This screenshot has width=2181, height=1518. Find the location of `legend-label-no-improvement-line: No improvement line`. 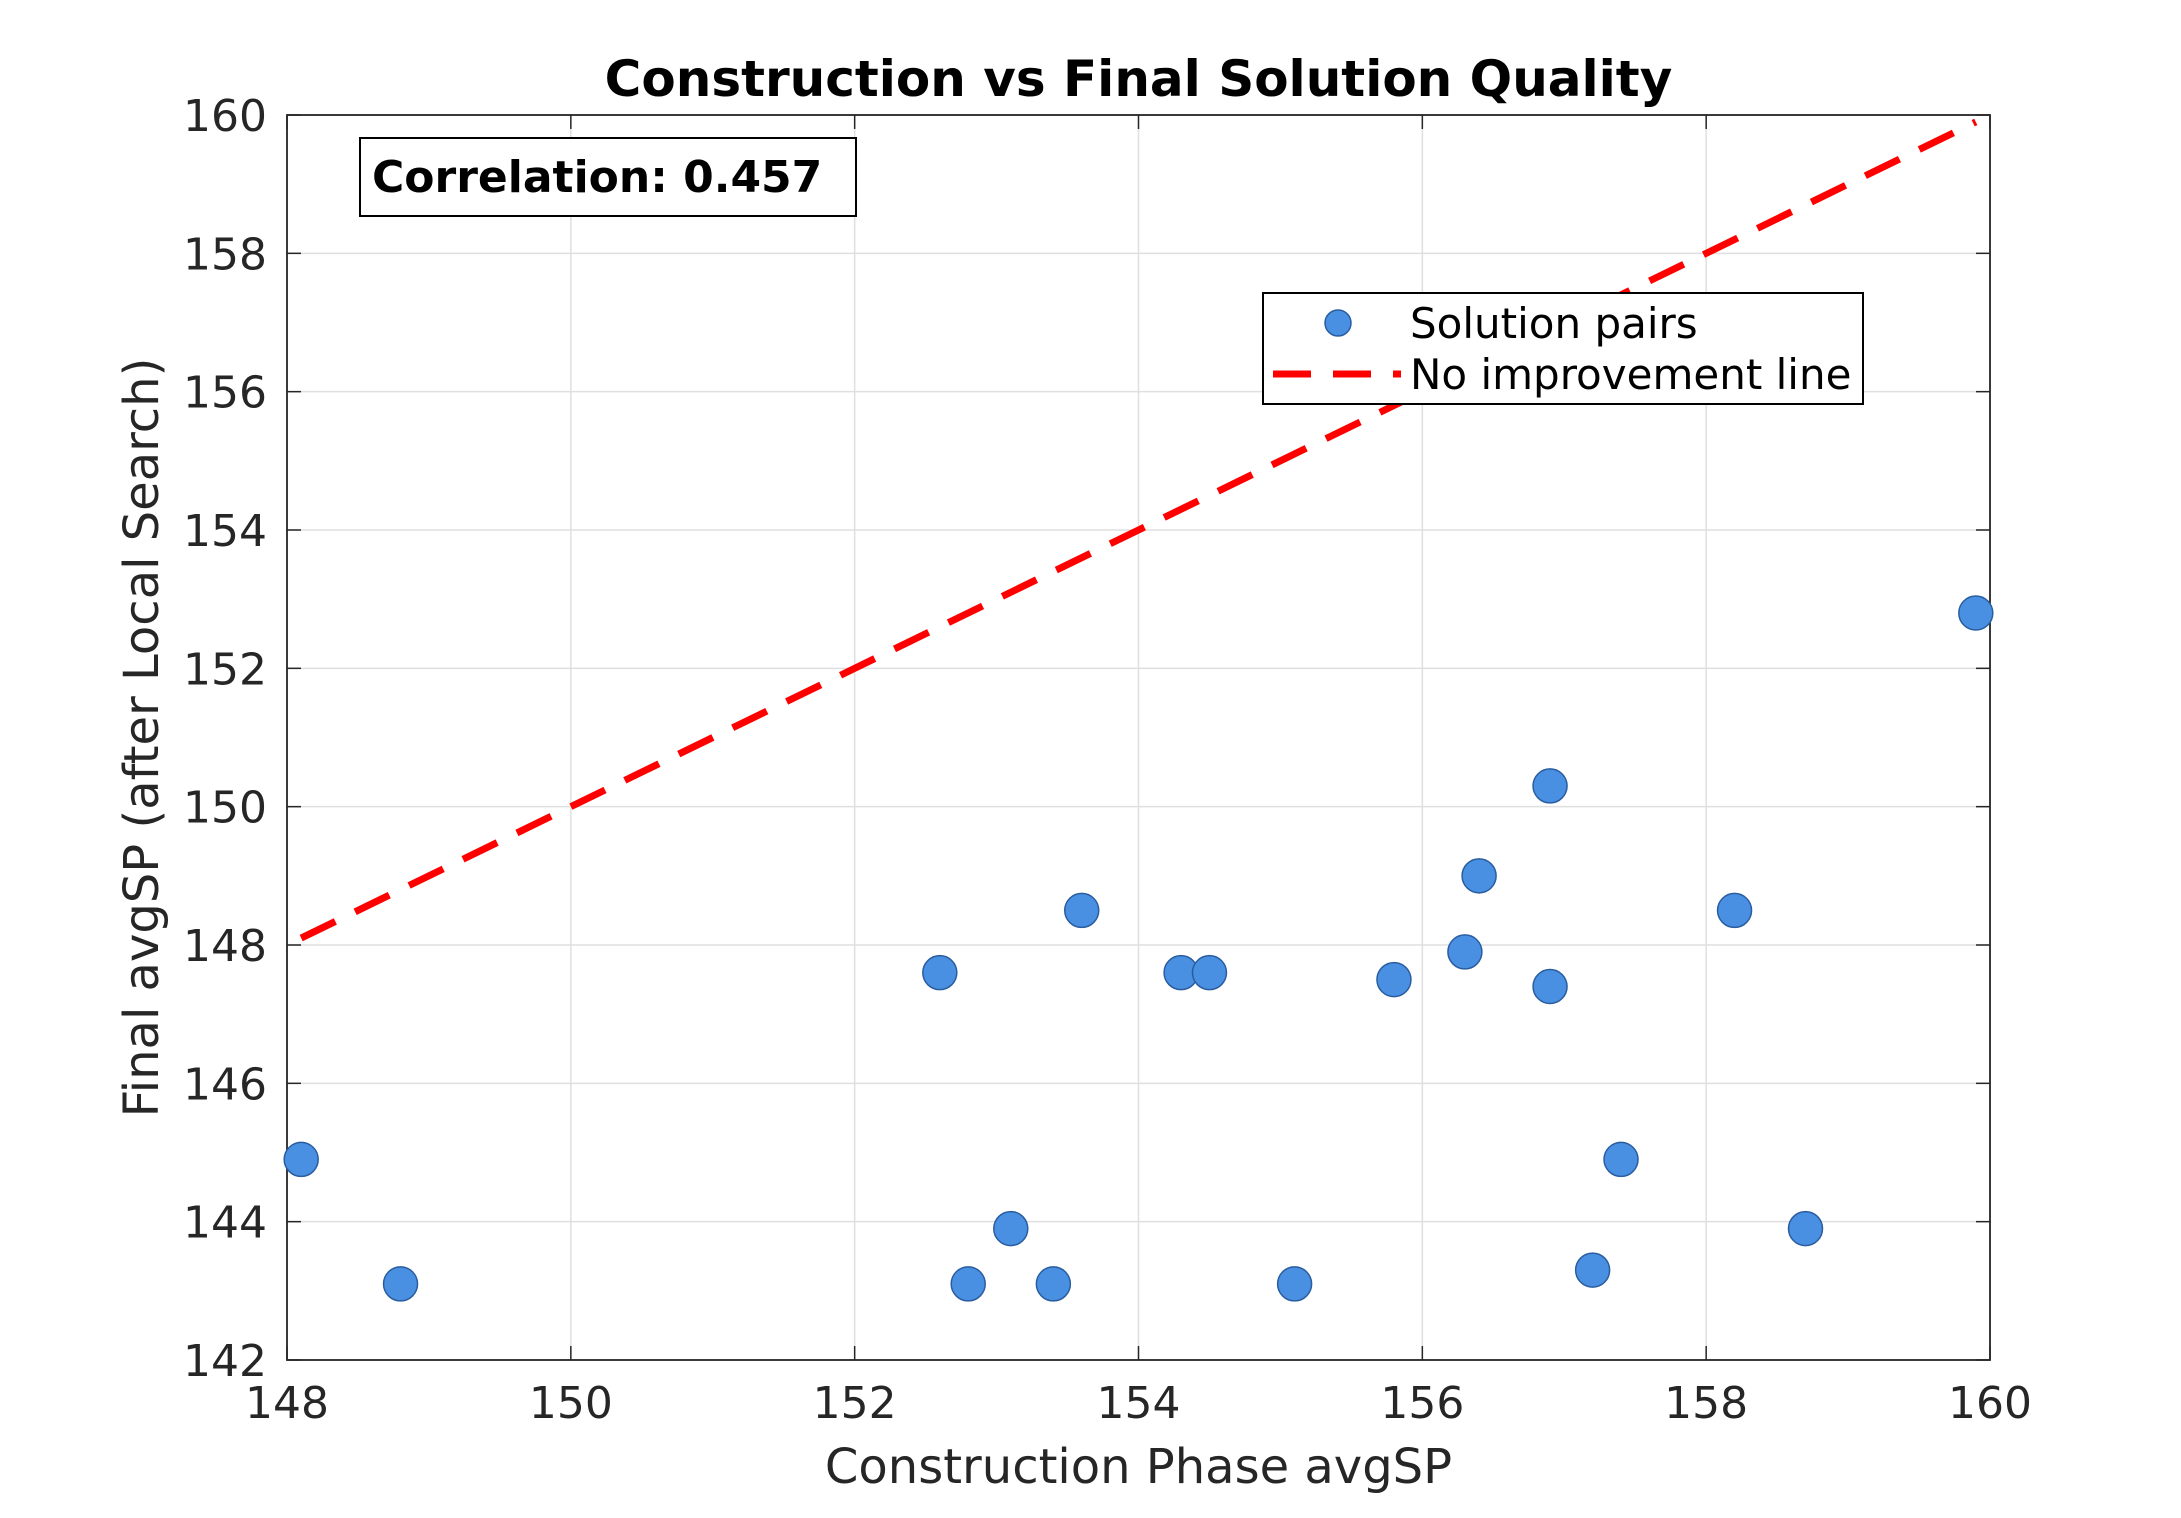

legend-label-no-improvement-line: No improvement line is located at coordinates (1630, 374).